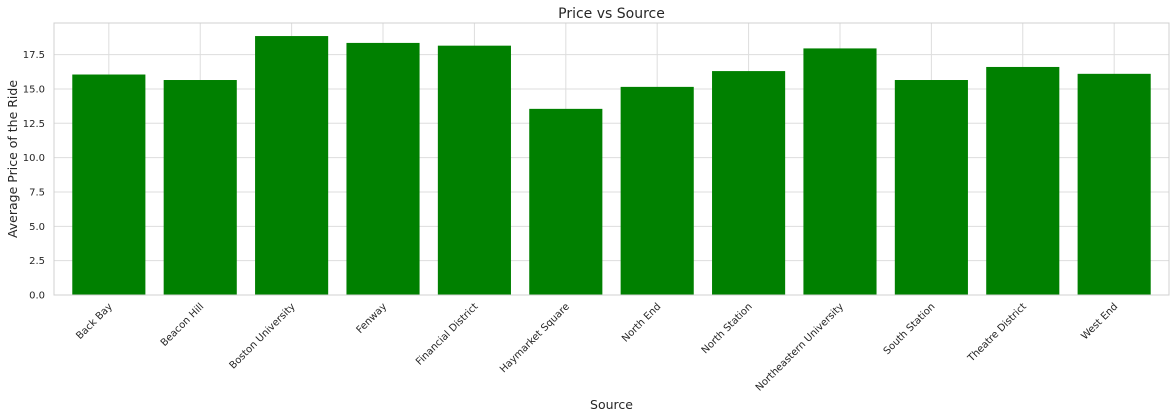 This screenshot has width=1176, height=418. I want to click on x-tick-label: Boston University, so click(263, 336).